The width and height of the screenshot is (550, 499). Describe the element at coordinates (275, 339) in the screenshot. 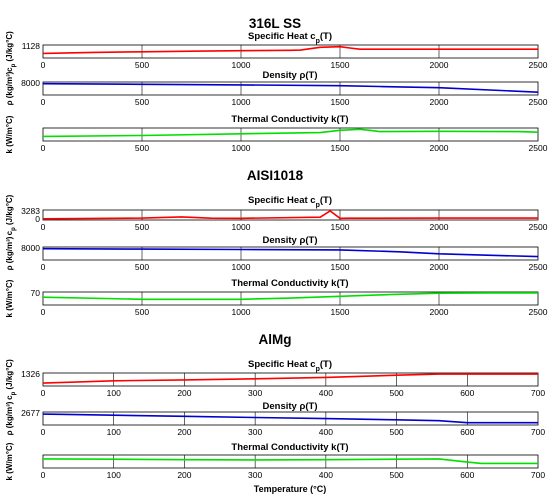

I see `group-title: AlMg` at that location.